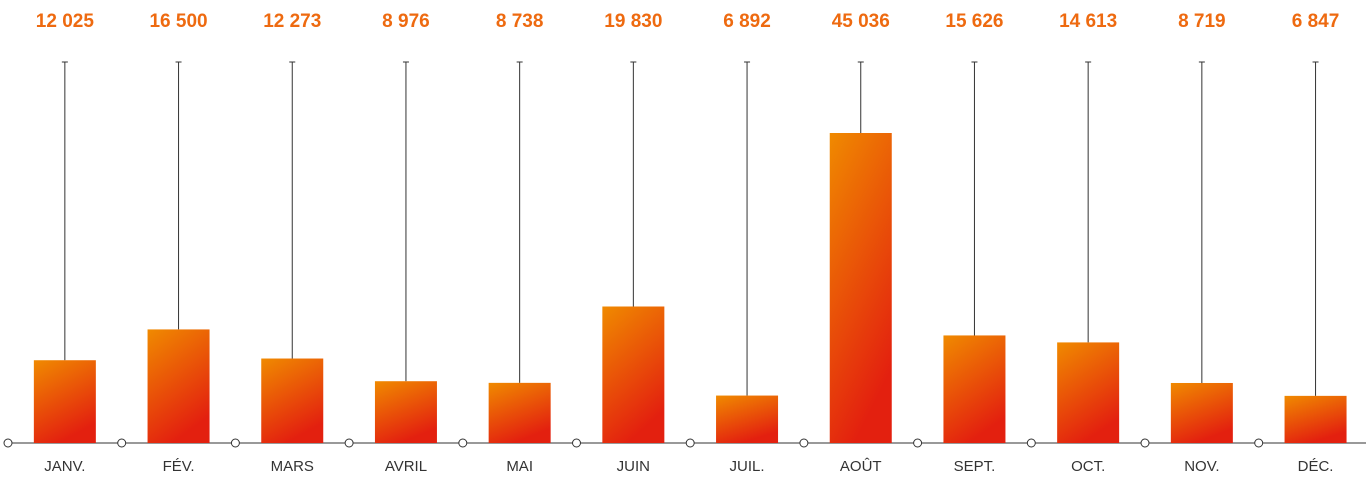 The image size is (1366, 477). What do you see at coordinates (1316, 466) in the screenshot?
I see `x-tick-label: DÉC.` at bounding box center [1316, 466].